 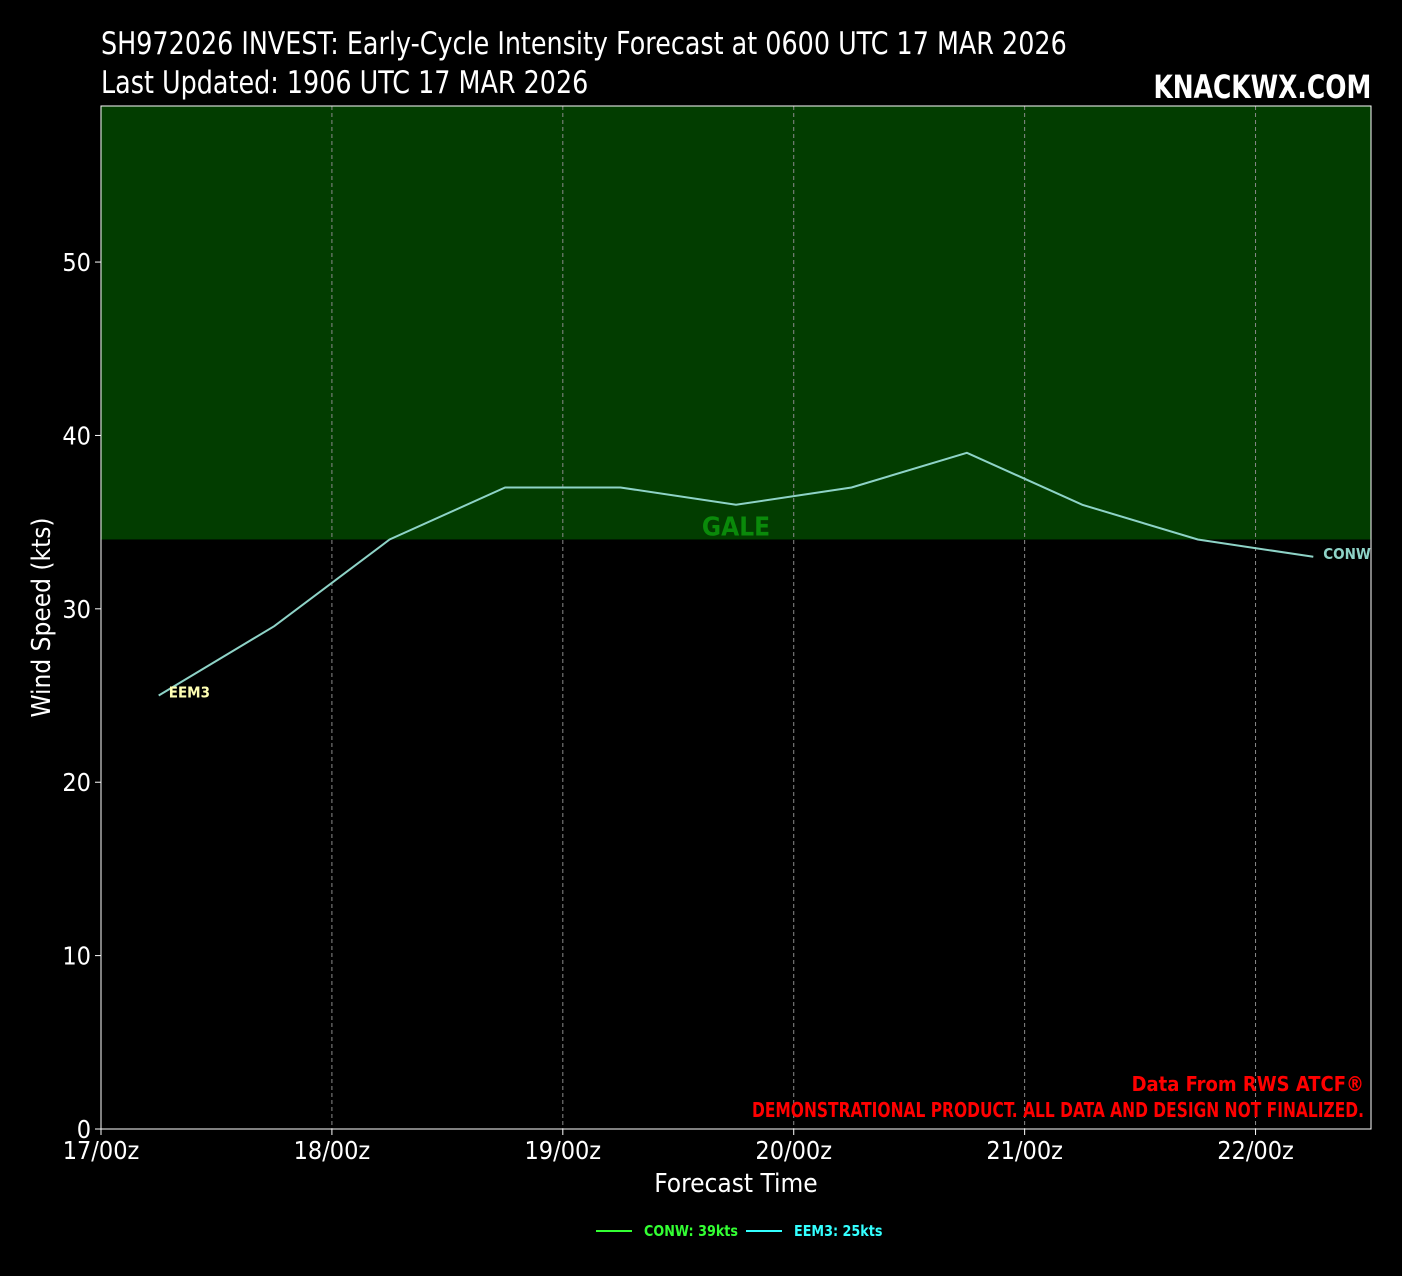 I want to click on y-axis-label: Wind Speed (kts), so click(x=42, y=617).